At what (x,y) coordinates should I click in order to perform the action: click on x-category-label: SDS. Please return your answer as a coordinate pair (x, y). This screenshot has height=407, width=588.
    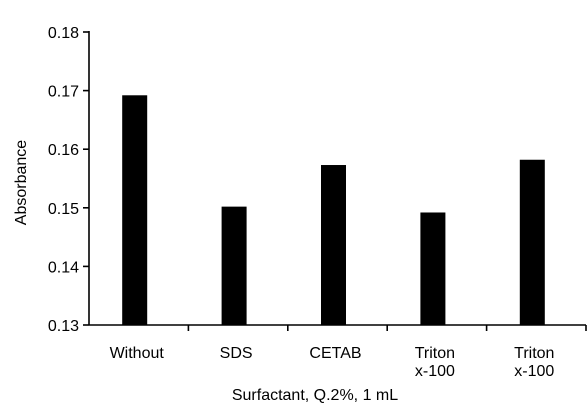
    Looking at the image, I should click on (236, 353).